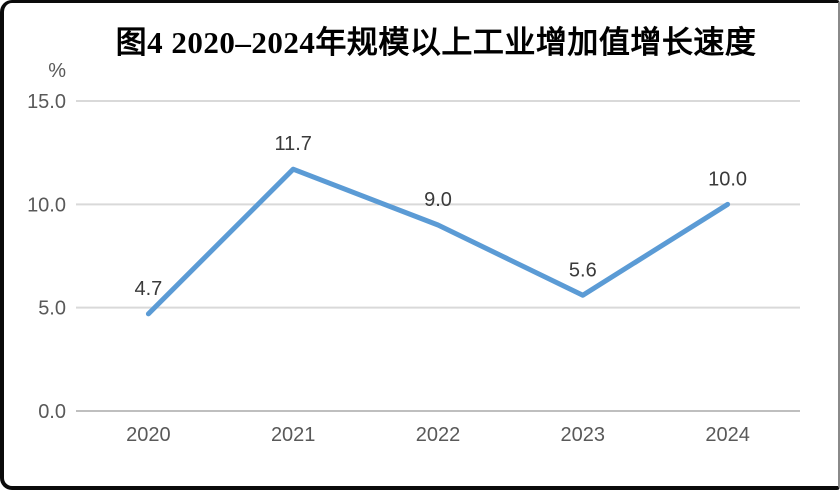  I want to click on x-tick-label: 2023, so click(583, 435).